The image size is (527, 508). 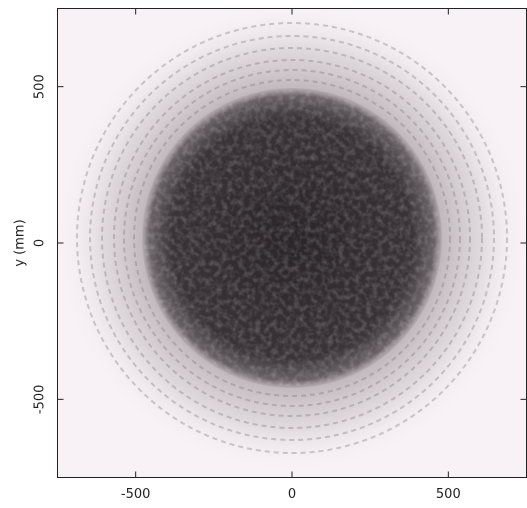 What do you see at coordinates (448, 494) in the screenshot?
I see `x-tick-label: 500` at bounding box center [448, 494].